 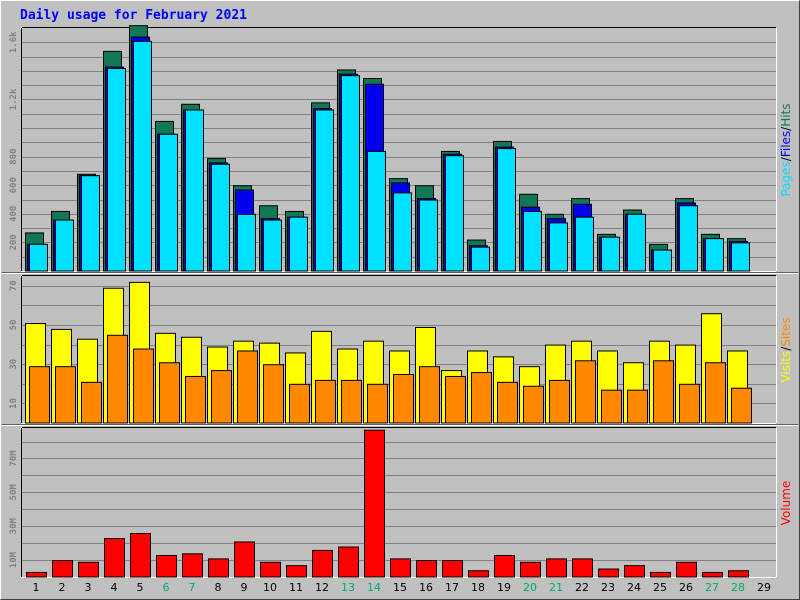 What do you see at coordinates (14, 458) in the screenshot?
I see `volume-ytick-label: 70M` at bounding box center [14, 458].